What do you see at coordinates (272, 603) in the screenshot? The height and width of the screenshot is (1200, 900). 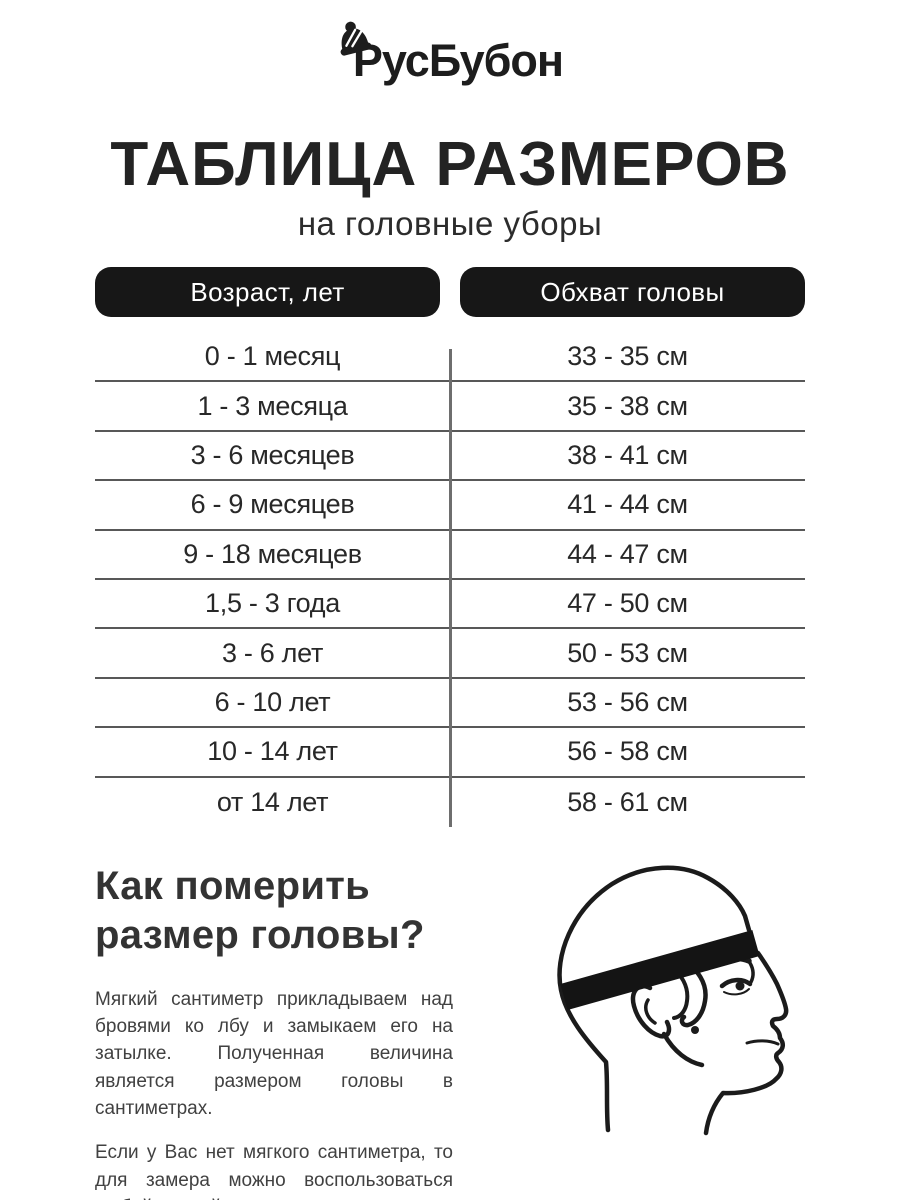 I see `age-cell: 1,5 - 3 года` at bounding box center [272, 603].